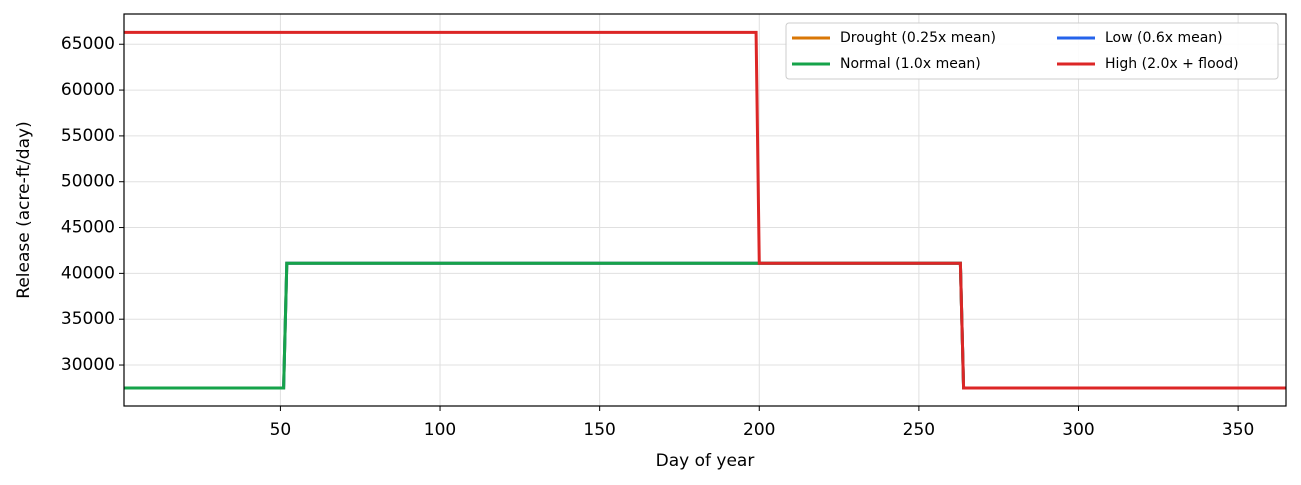 This screenshot has width=1301, height=485. What do you see at coordinates (919, 430) in the screenshot?
I see `x-tick-label: 250` at bounding box center [919, 430].